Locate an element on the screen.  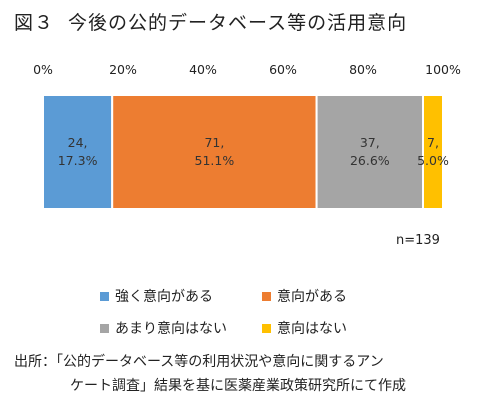
segment-percent-label: 5.0% is located at coordinates (433, 160).